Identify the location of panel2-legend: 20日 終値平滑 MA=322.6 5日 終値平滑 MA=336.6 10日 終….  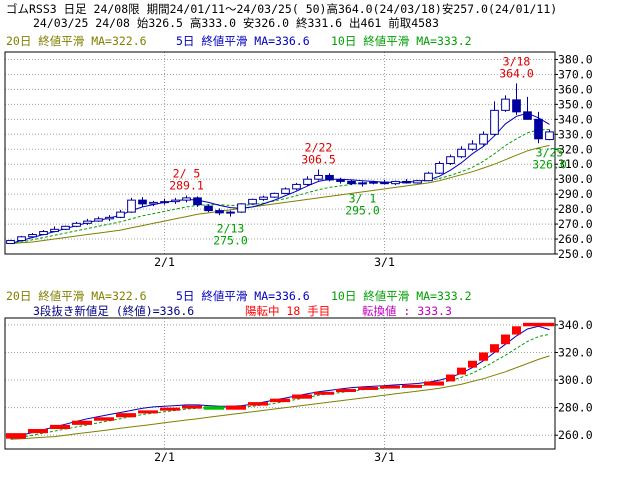
(239, 303).